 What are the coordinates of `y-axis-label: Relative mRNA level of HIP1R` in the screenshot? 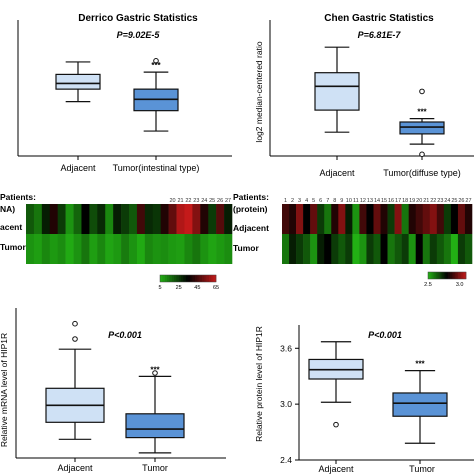 It's located at (4, 390).